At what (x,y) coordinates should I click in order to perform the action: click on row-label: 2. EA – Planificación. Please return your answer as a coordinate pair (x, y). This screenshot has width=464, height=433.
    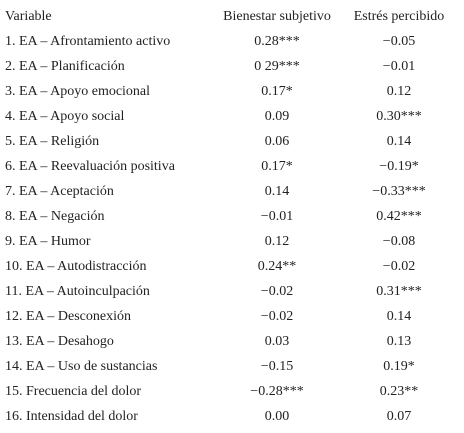
    Looking at the image, I should click on (65, 66).